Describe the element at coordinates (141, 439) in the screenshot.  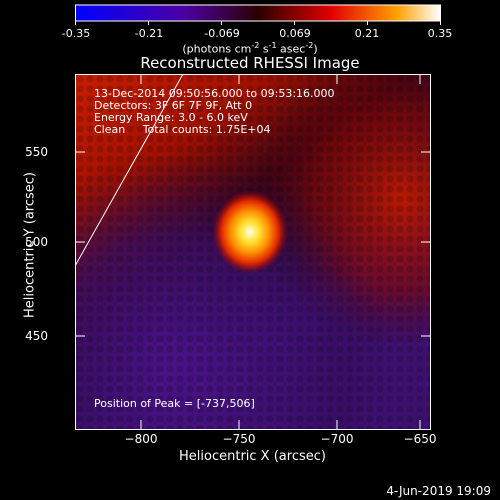
I see `x-tick-label: −800` at that location.